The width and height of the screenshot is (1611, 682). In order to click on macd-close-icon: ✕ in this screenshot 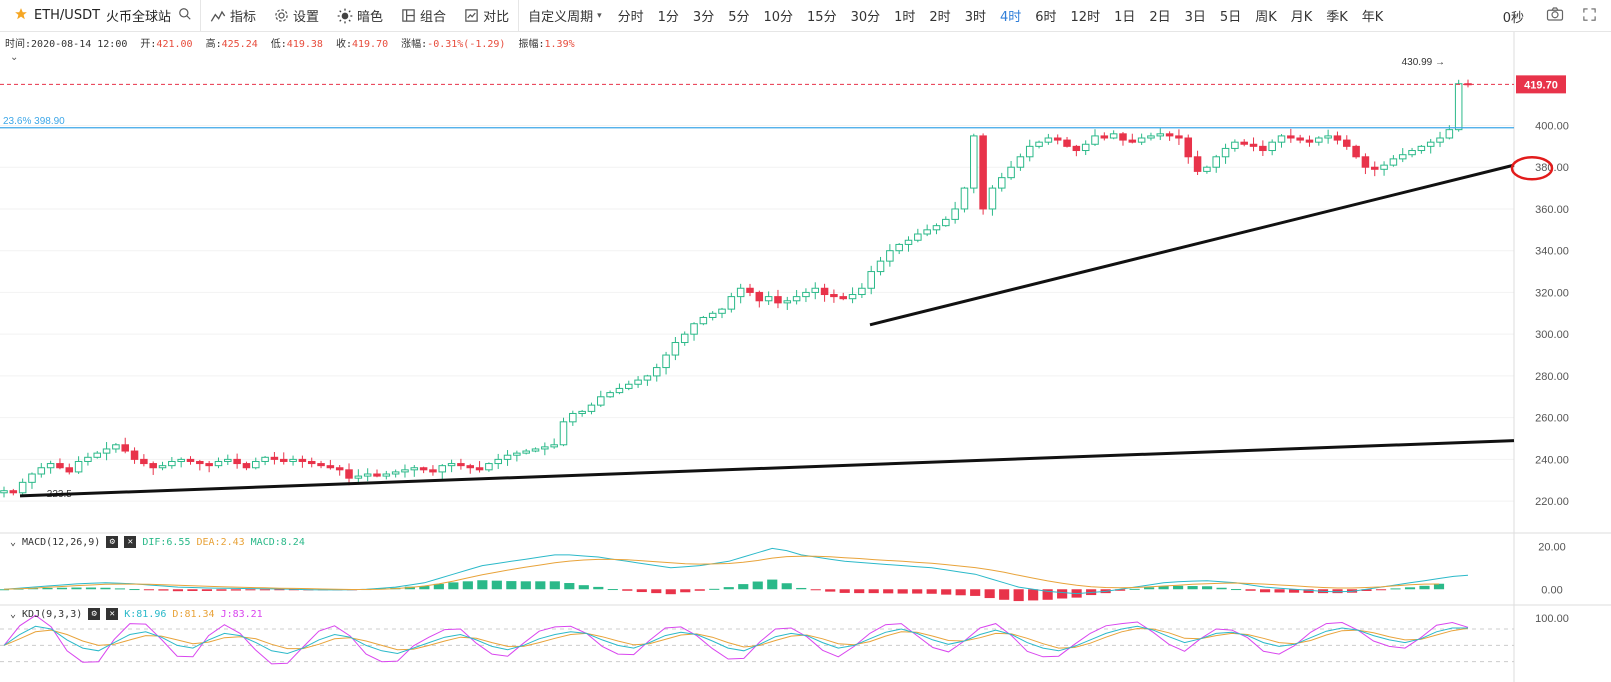, I will do `click(130, 542)`.